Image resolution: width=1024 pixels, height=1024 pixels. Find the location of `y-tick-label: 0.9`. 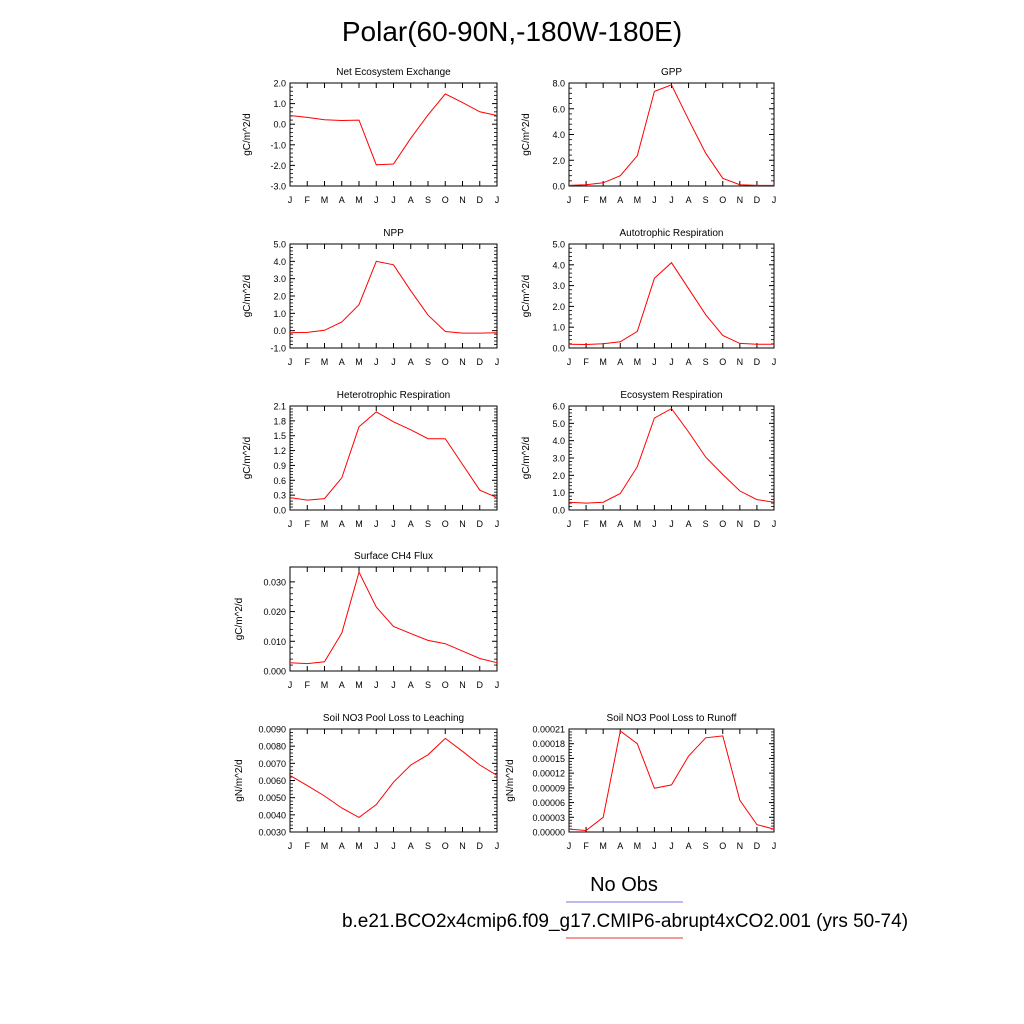

y-tick-label: 0.9 is located at coordinates (279, 466).